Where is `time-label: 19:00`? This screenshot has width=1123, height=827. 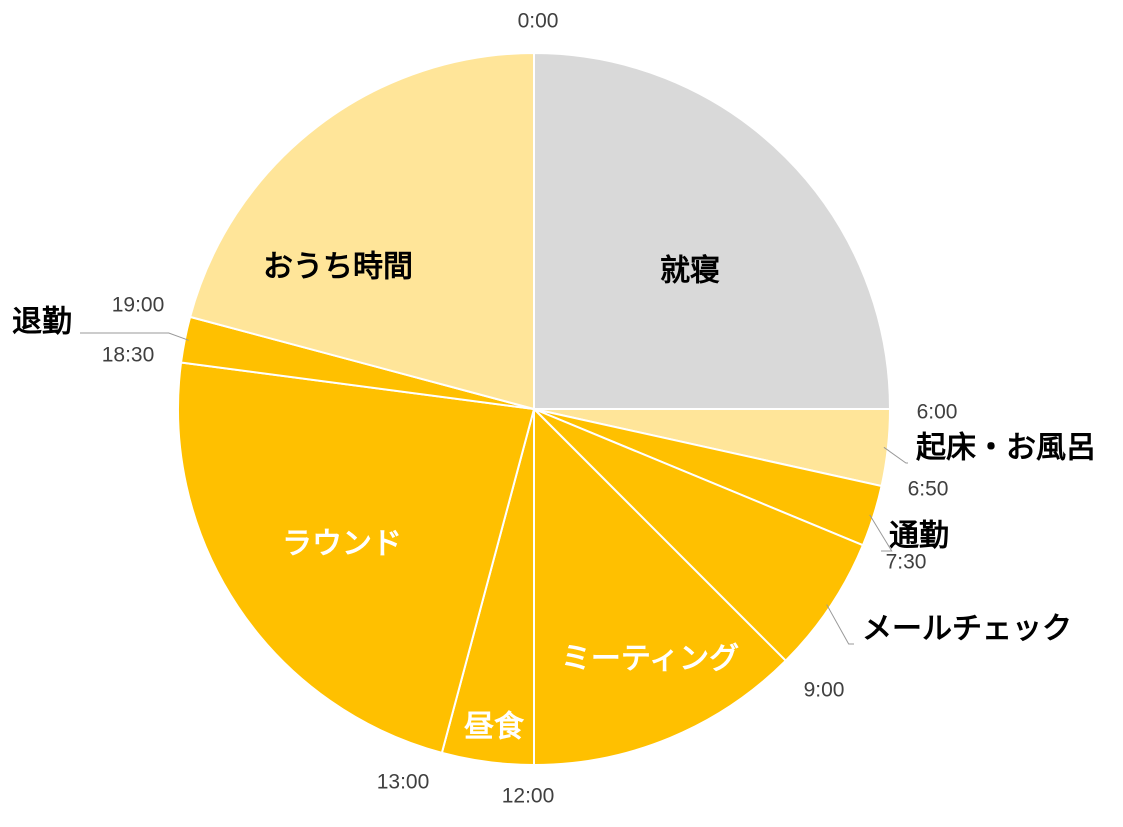 time-label: 19:00 is located at coordinates (138, 305).